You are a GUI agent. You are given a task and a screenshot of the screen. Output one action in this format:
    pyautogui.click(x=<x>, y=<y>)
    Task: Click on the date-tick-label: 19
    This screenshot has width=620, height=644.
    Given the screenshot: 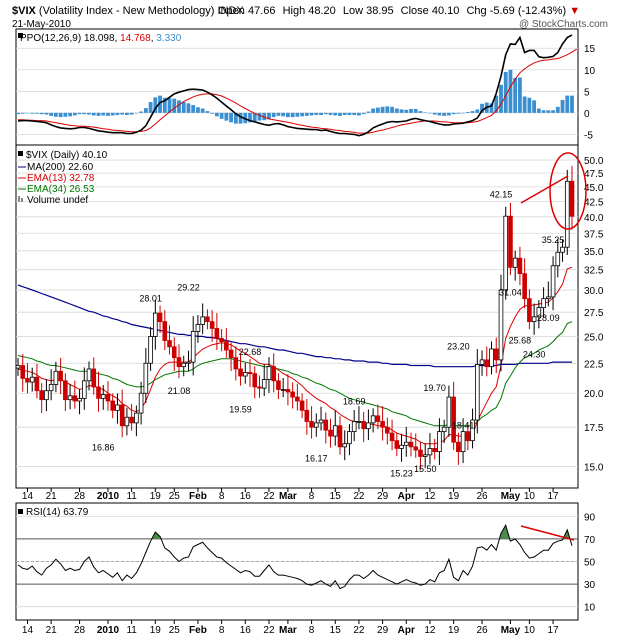 What is the action you would take?
    pyautogui.click(x=454, y=630)
    